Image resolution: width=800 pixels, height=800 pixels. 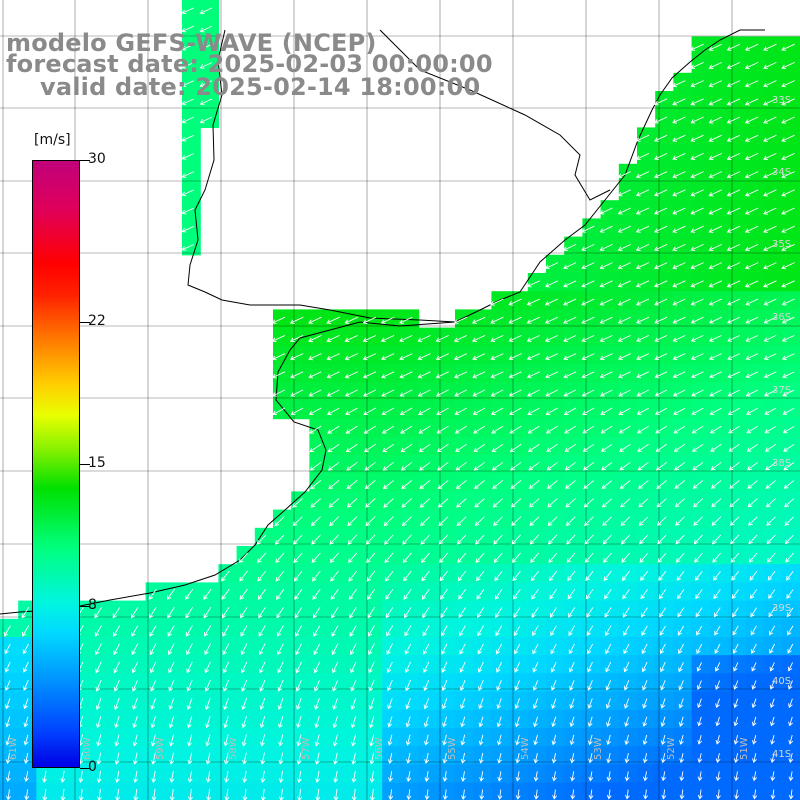 What do you see at coordinates (160, 748) in the screenshot?
I see `longitude-label: 59W` at bounding box center [160, 748].